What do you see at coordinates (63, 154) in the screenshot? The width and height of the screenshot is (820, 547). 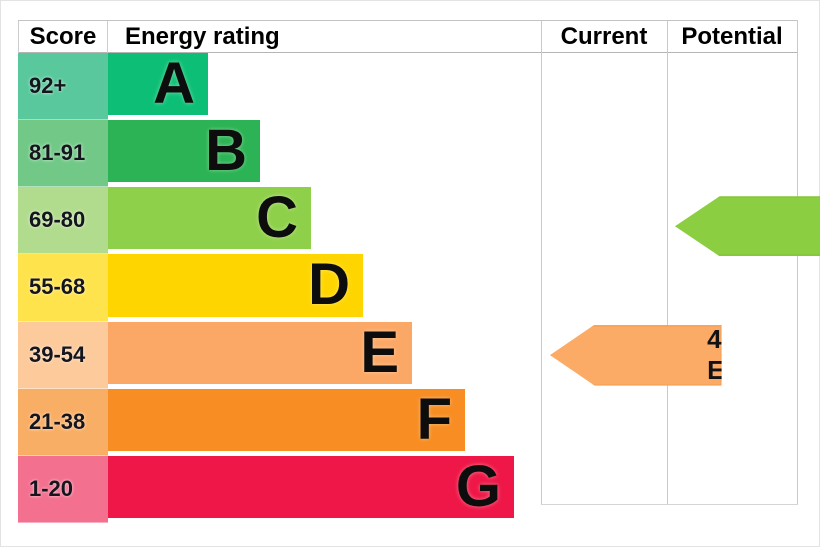 I see `score-range-b: 81-91` at bounding box center [63, 154].